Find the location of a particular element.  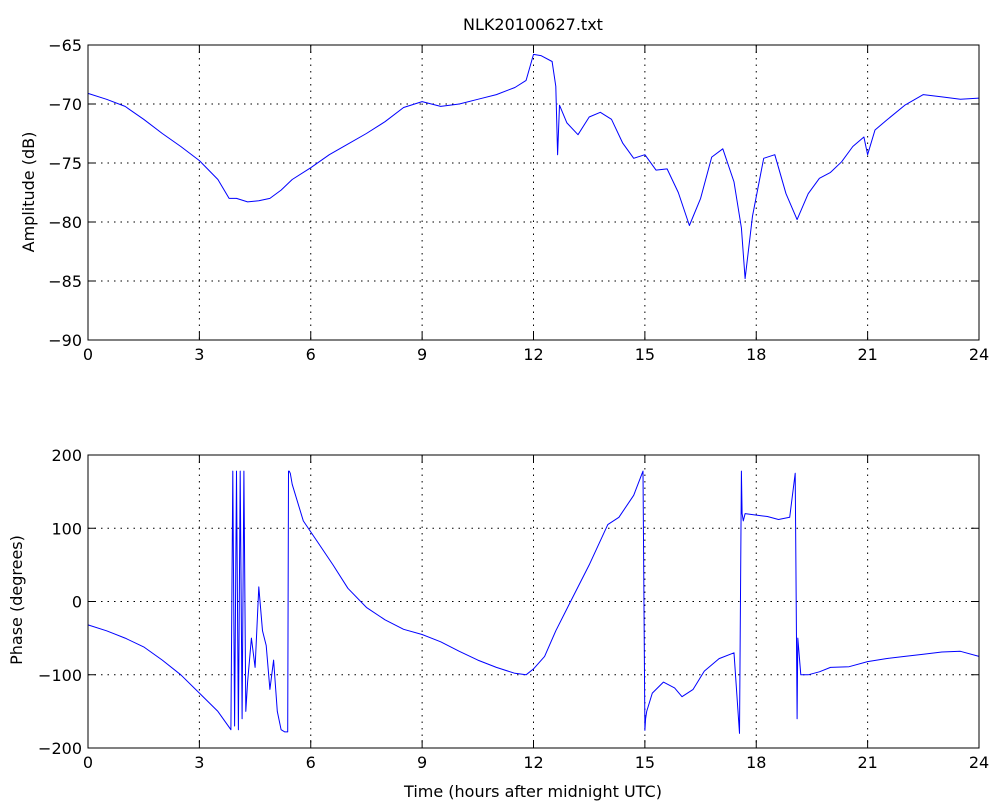

phase-x-tick-label: 18 is located at coordinates (756, 762).